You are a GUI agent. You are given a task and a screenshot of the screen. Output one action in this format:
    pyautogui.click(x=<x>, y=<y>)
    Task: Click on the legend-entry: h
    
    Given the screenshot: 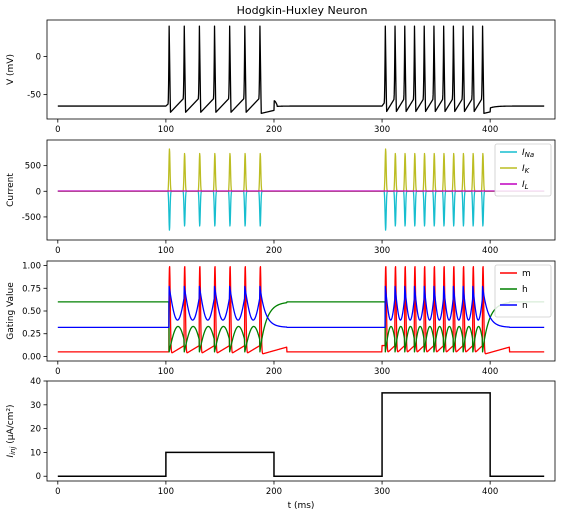 What is the action you would take?
    pyautogui.click(x=525, y=290)
    